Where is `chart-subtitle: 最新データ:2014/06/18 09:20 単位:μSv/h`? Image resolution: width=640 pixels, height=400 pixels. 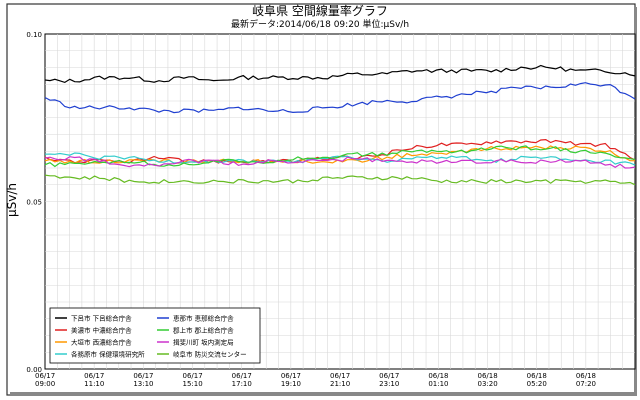 chart-subtitle: 最新データ:2014/06/18 09:20 単位:μSv/h is located at coordinates (320, 24).